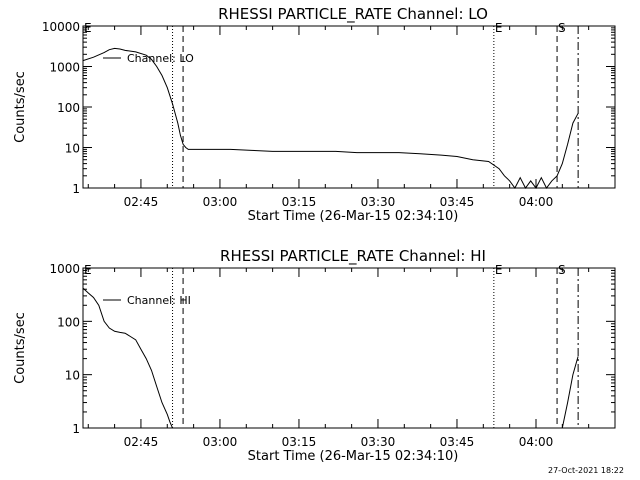 The width and height of the screenshot is (640, 480). What do you see at coordinates (586, 470) in the screenshot?
I see `footer-timestamp: 27-Oct-2021 18:22` at bounding box center [586, 470].